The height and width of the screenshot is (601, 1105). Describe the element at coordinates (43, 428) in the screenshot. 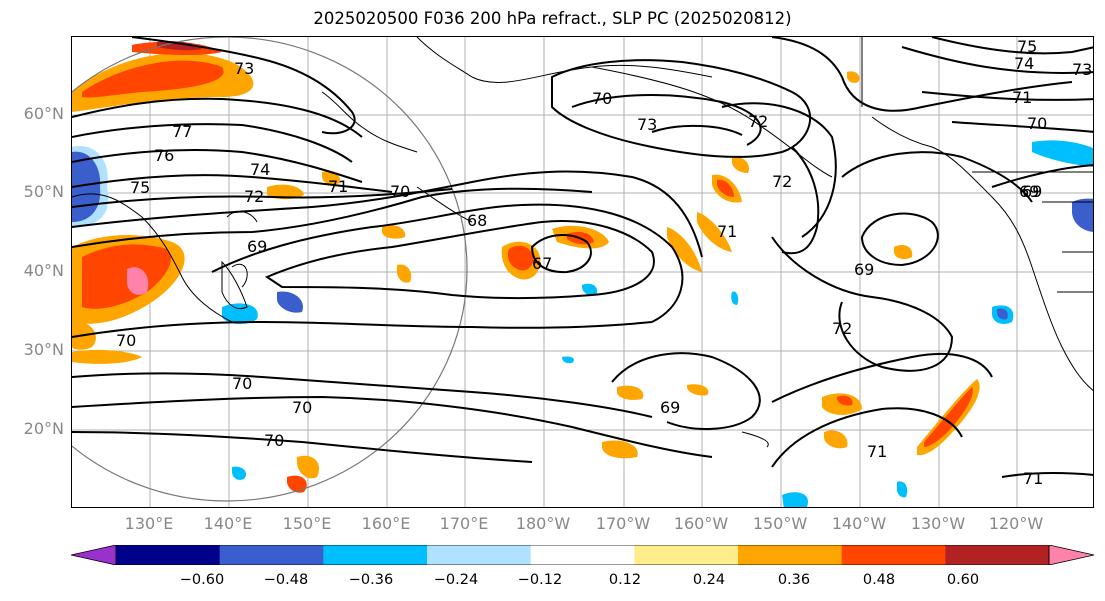

I see `lat-label-20n: 20°N` at that location.